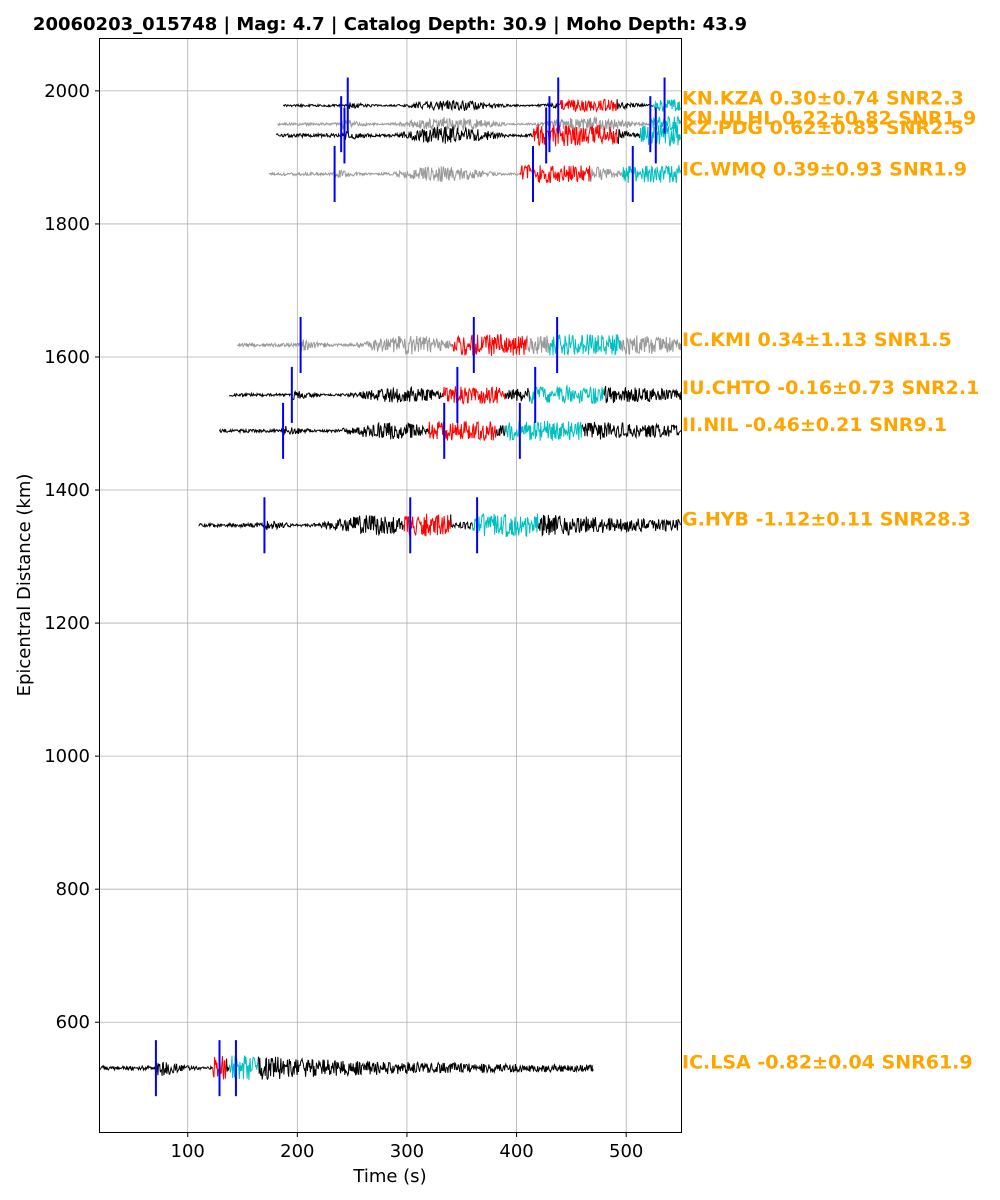 The image size is (1000, 1200). Describe the element at coordinates (827, 1062) in the screenshot. I see `station-label-ic-lsa: IC.LSA -0.82±0.04 SNR61.9` at that location.